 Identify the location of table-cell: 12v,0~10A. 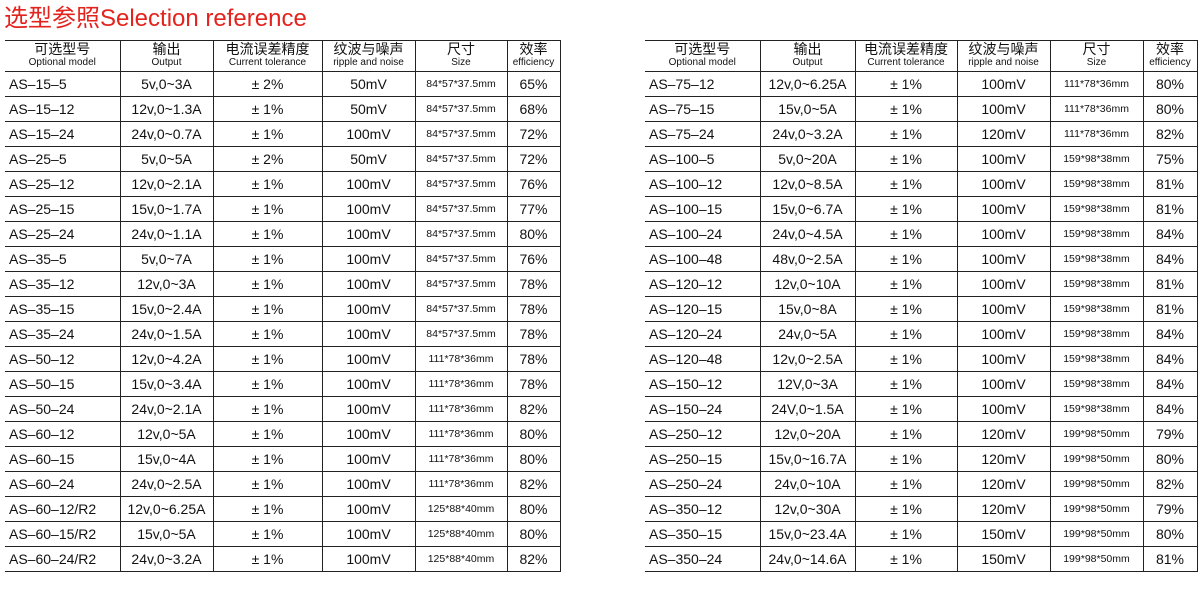
(808, 284).